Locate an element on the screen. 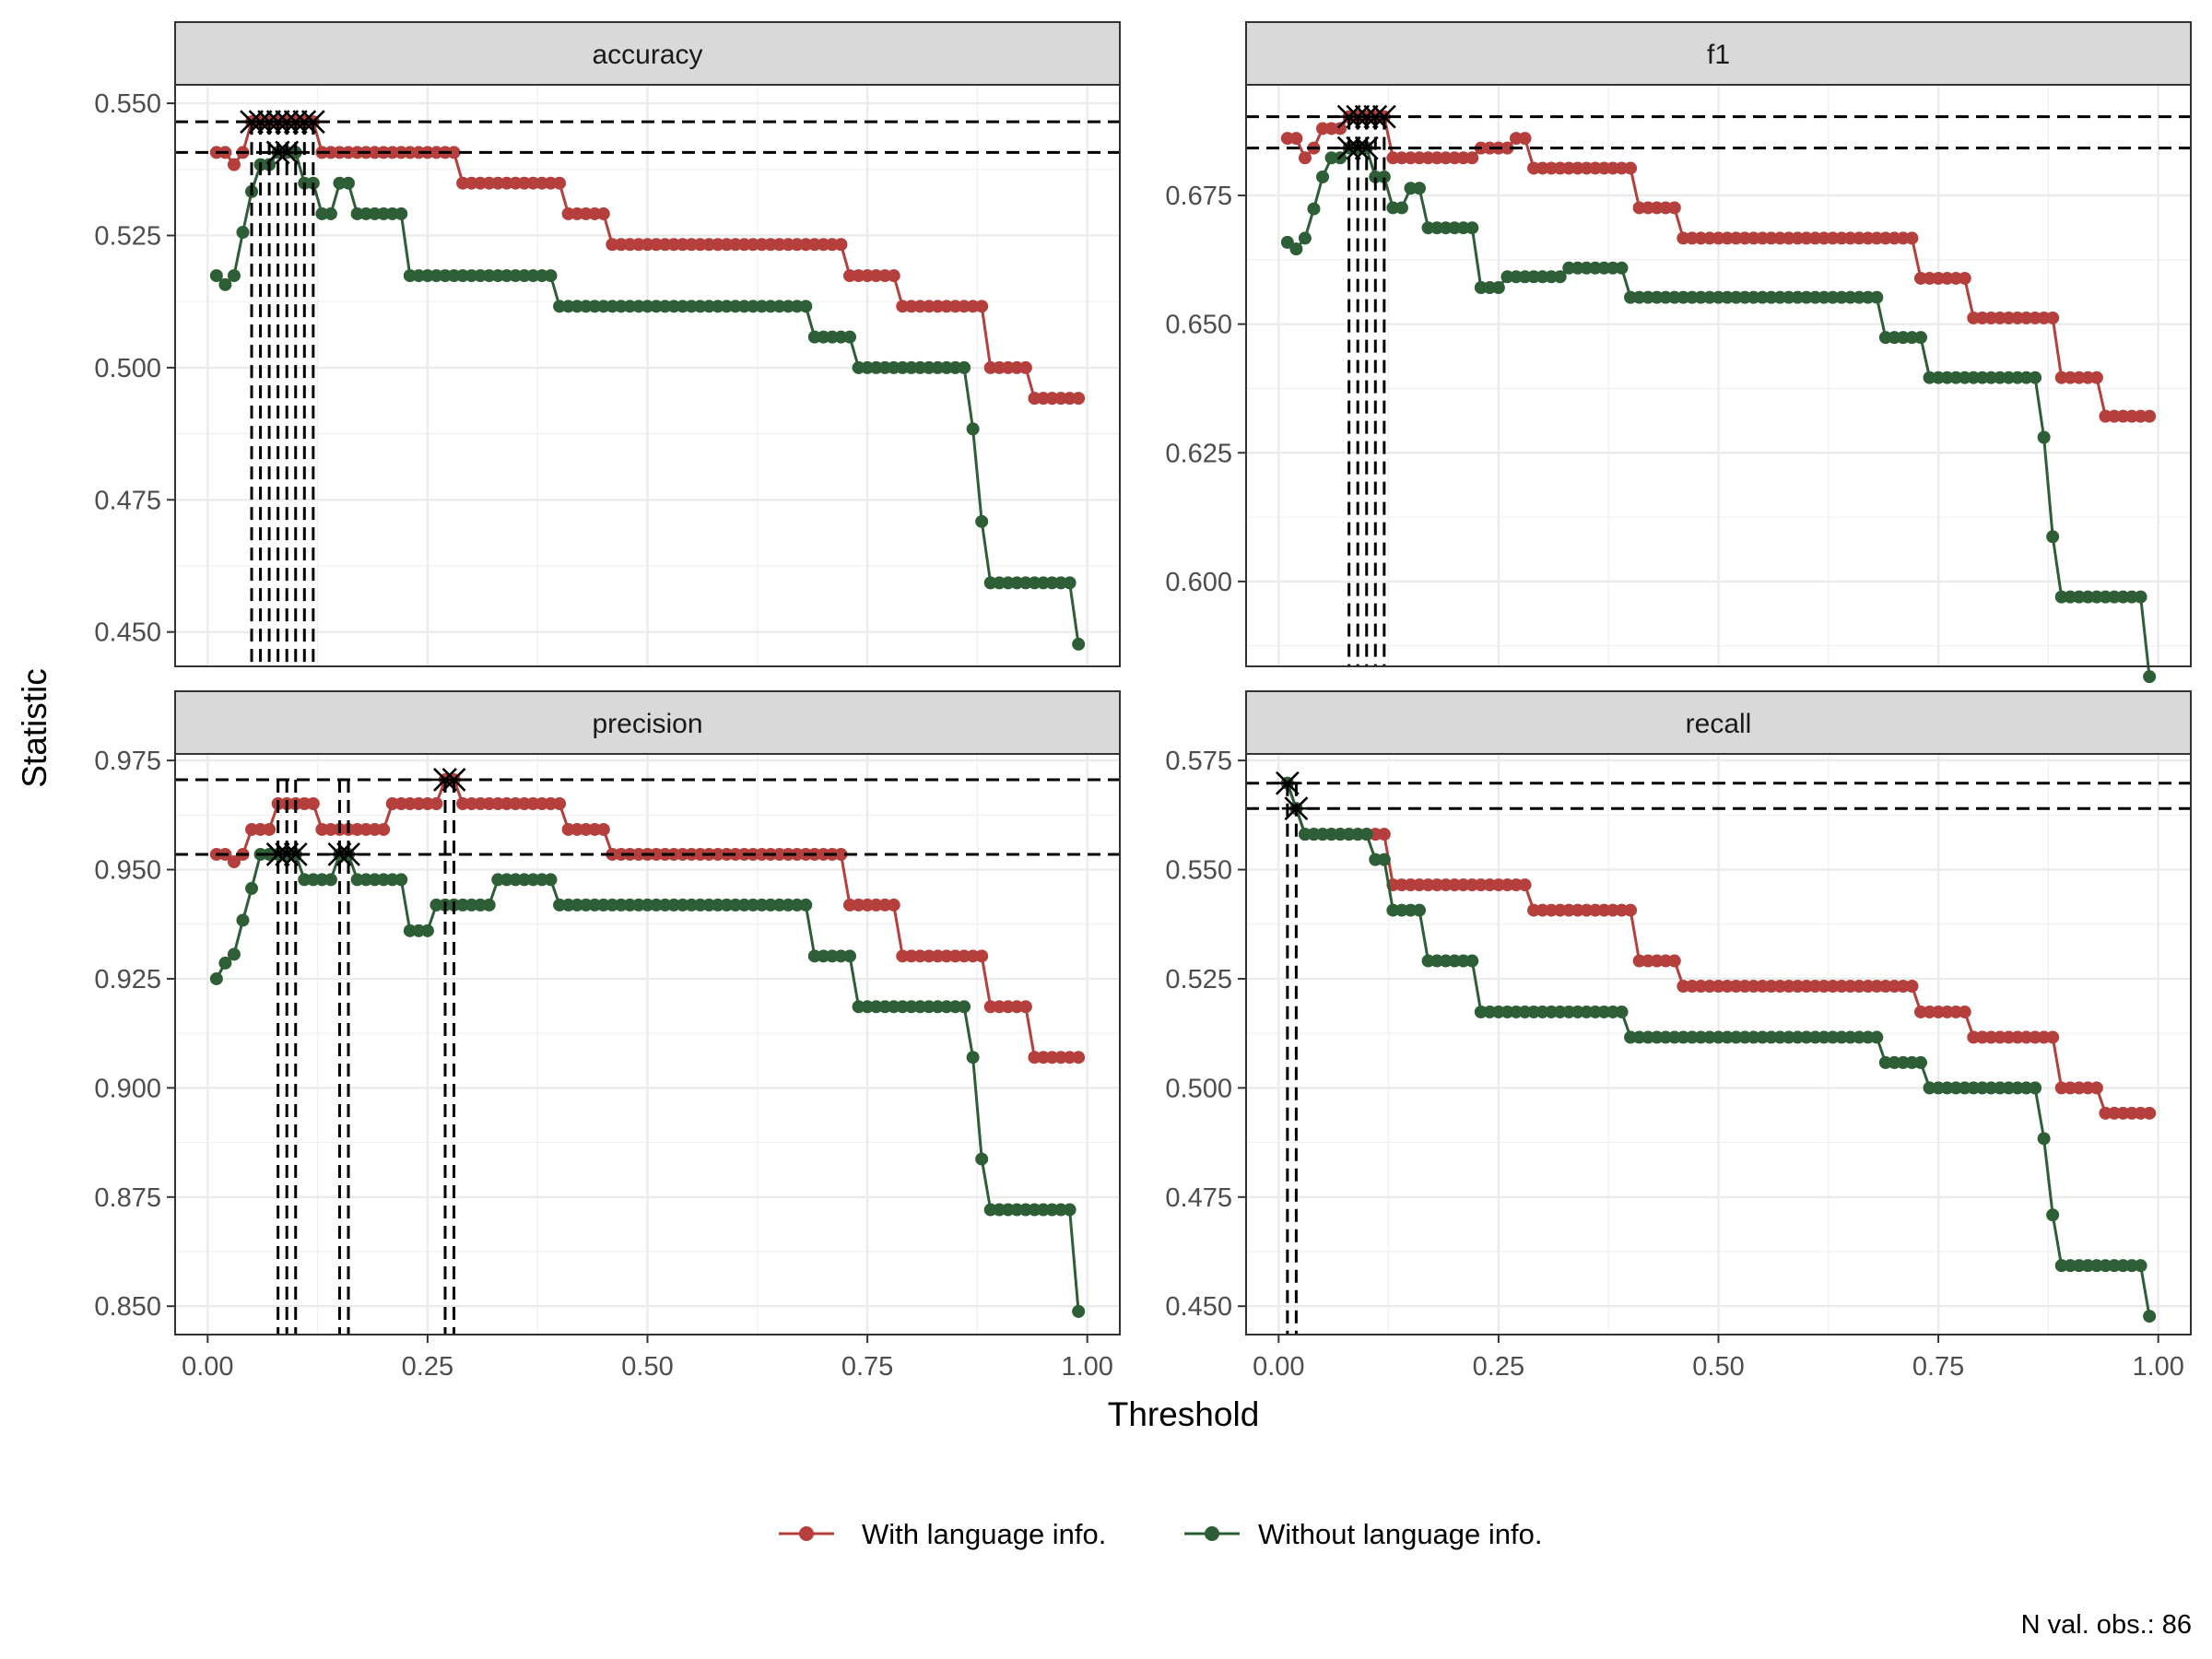 Image resolution: width=2212 pixels, height=1659 pixels. legend-label: Without language info. is located at coordinates (1400, 1534).